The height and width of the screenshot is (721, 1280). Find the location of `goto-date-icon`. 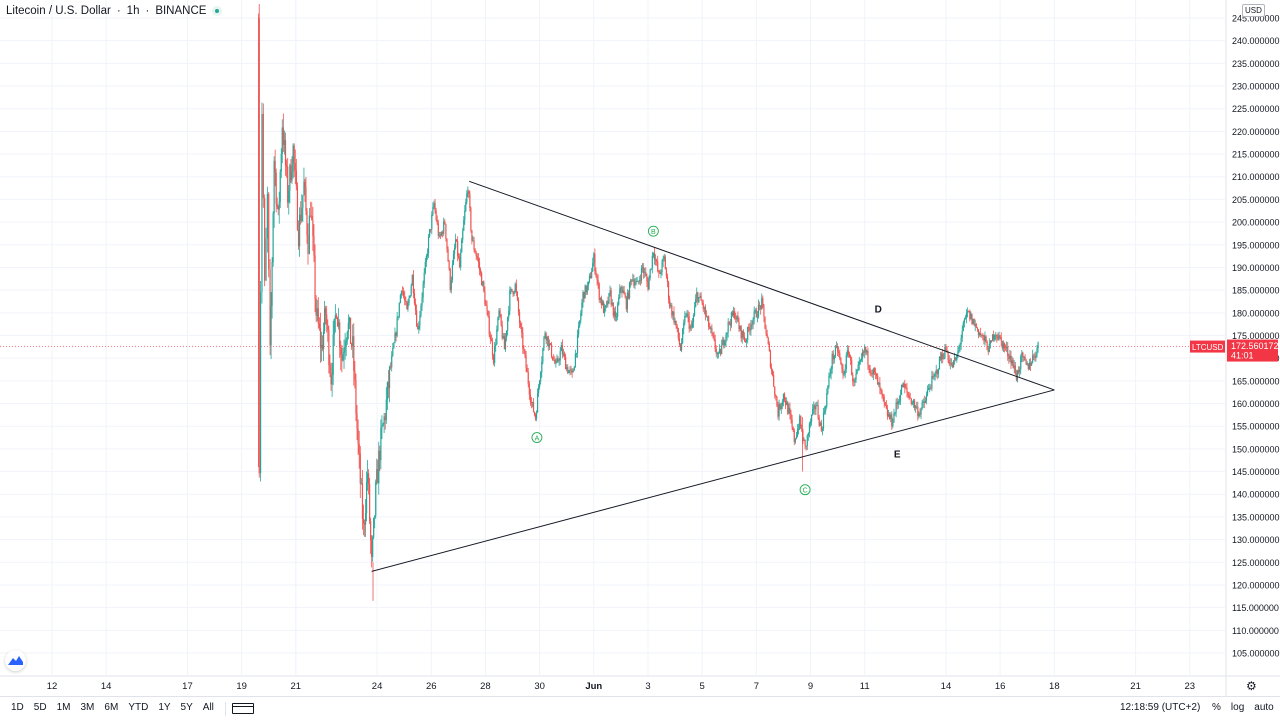

goto-date-icon is located at coordinates (242, 708).